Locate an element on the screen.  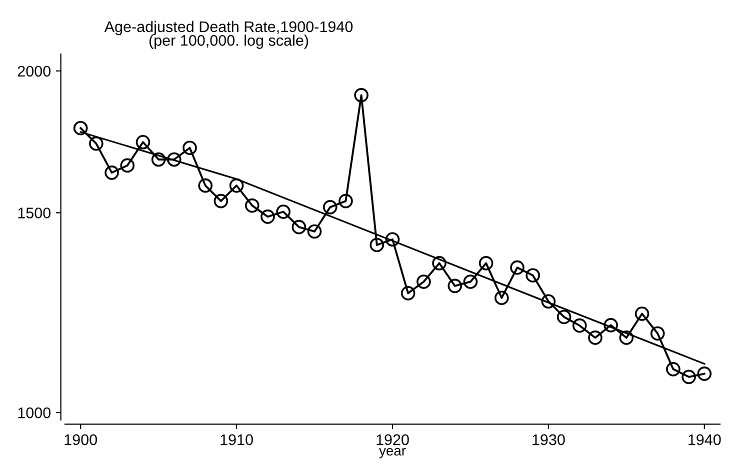
x-tick-label: 1910 is located at coordinates (236, 440).